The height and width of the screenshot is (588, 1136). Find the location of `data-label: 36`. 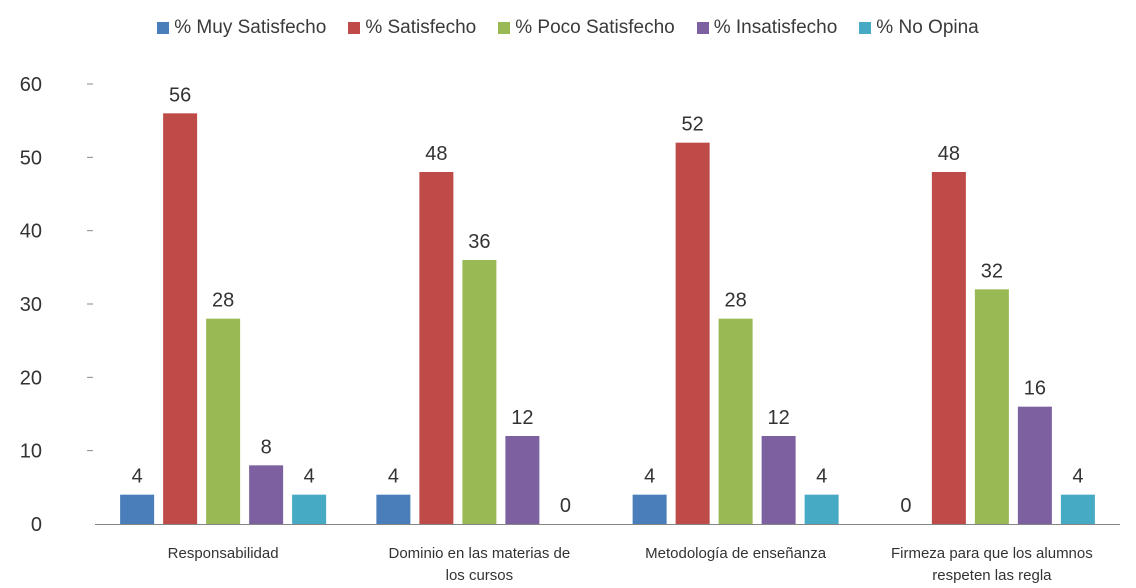

data-label: 36 is located at coordinates (479, 242).